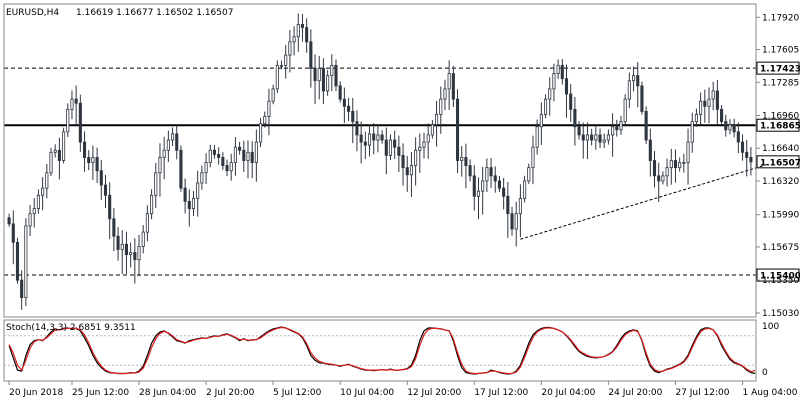  I want to click on y-tick-label: 1.16640, so click(780, 149).